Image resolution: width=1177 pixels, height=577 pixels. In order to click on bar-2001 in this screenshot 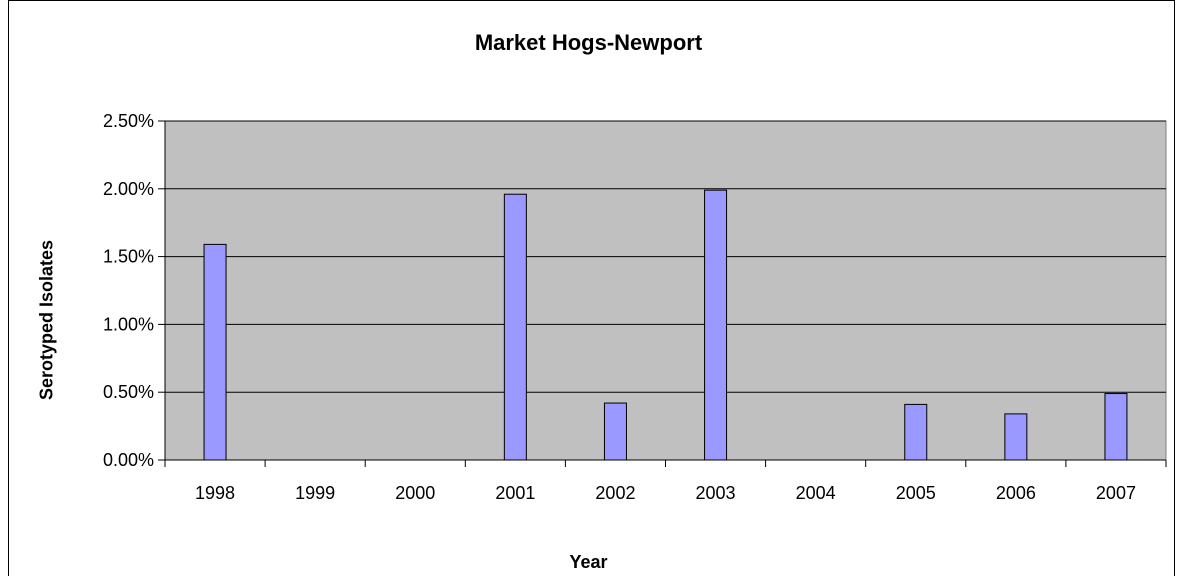, I will do `click(515, 327)`.